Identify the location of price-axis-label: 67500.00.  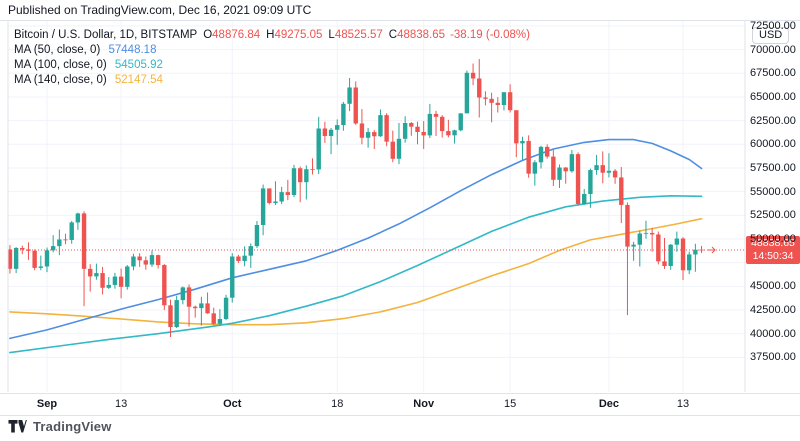
(773, 73).